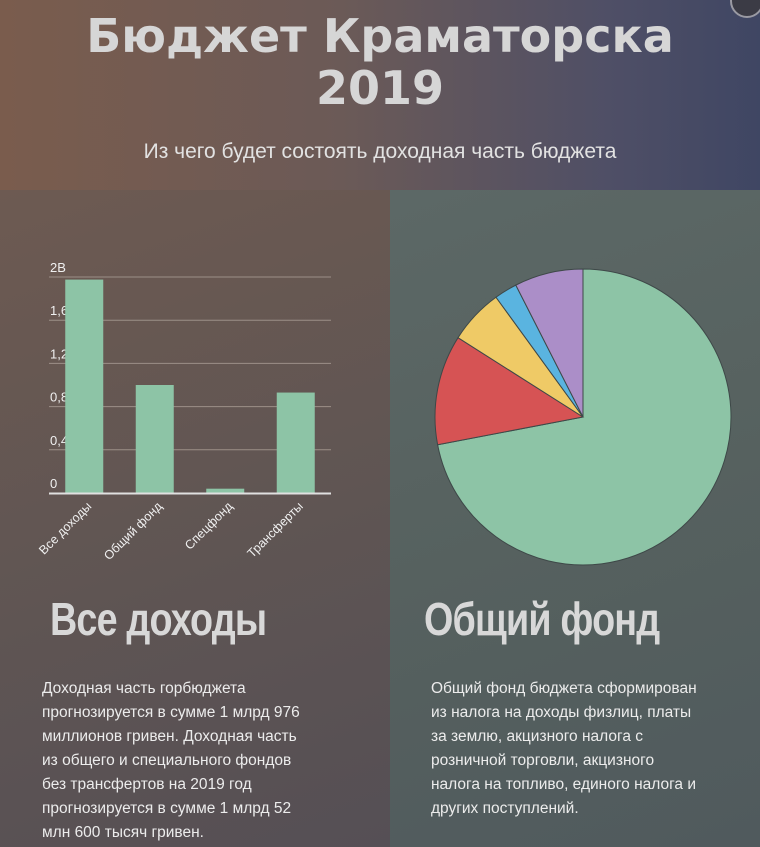  I want to click on x-tick-label: Трансферты, so click(275, 529).